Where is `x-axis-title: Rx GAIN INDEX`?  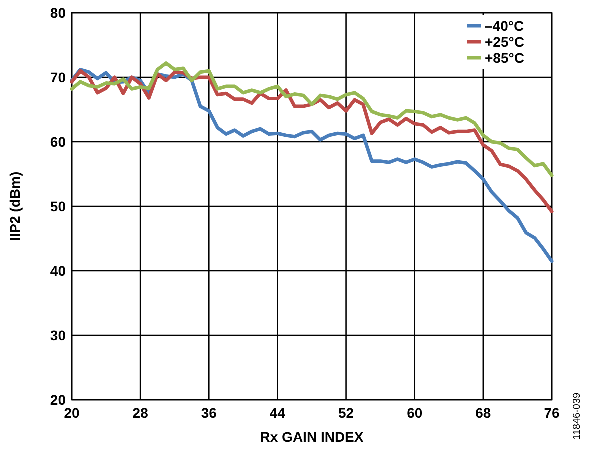
x-axis-title: Rx GAIN INDEX is located at coordinates (312, 437).